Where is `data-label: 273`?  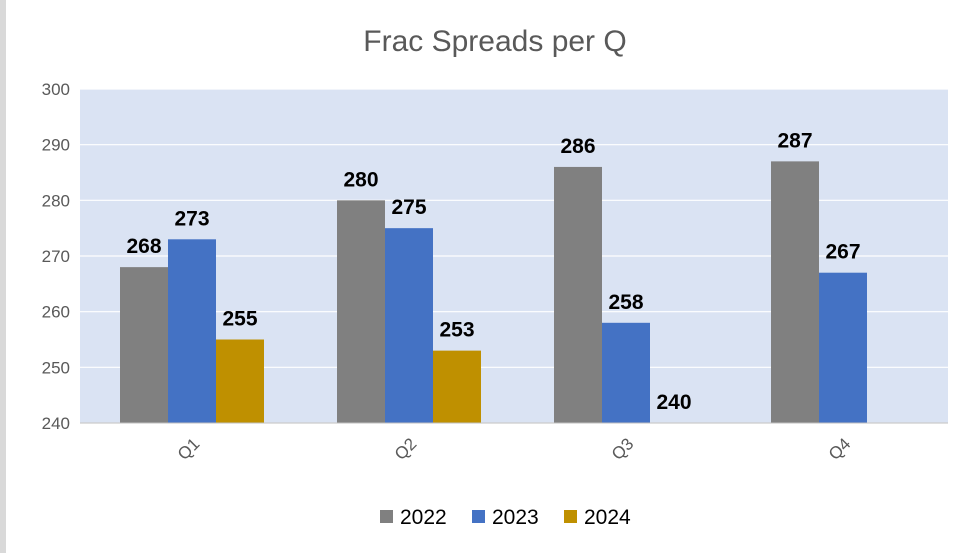 data-label: 273 is located at coordinates (191, 218).